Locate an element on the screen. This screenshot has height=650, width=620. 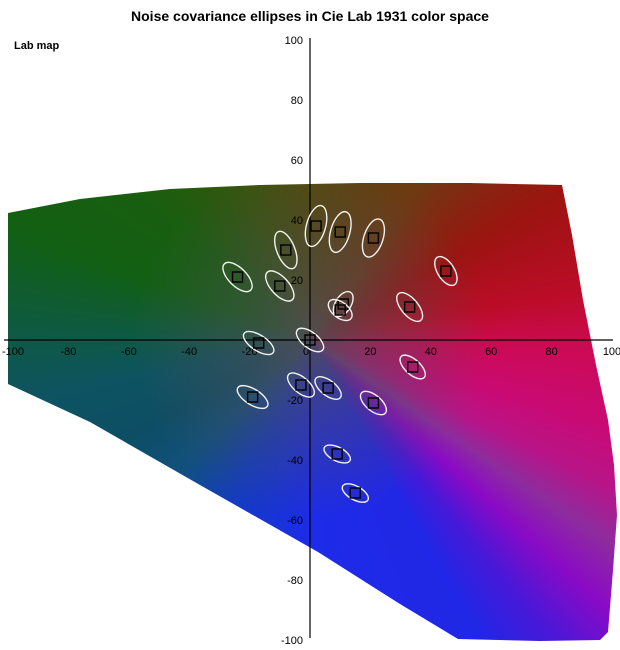
y-tick-label: 60 is located at coordinates (297, 161).